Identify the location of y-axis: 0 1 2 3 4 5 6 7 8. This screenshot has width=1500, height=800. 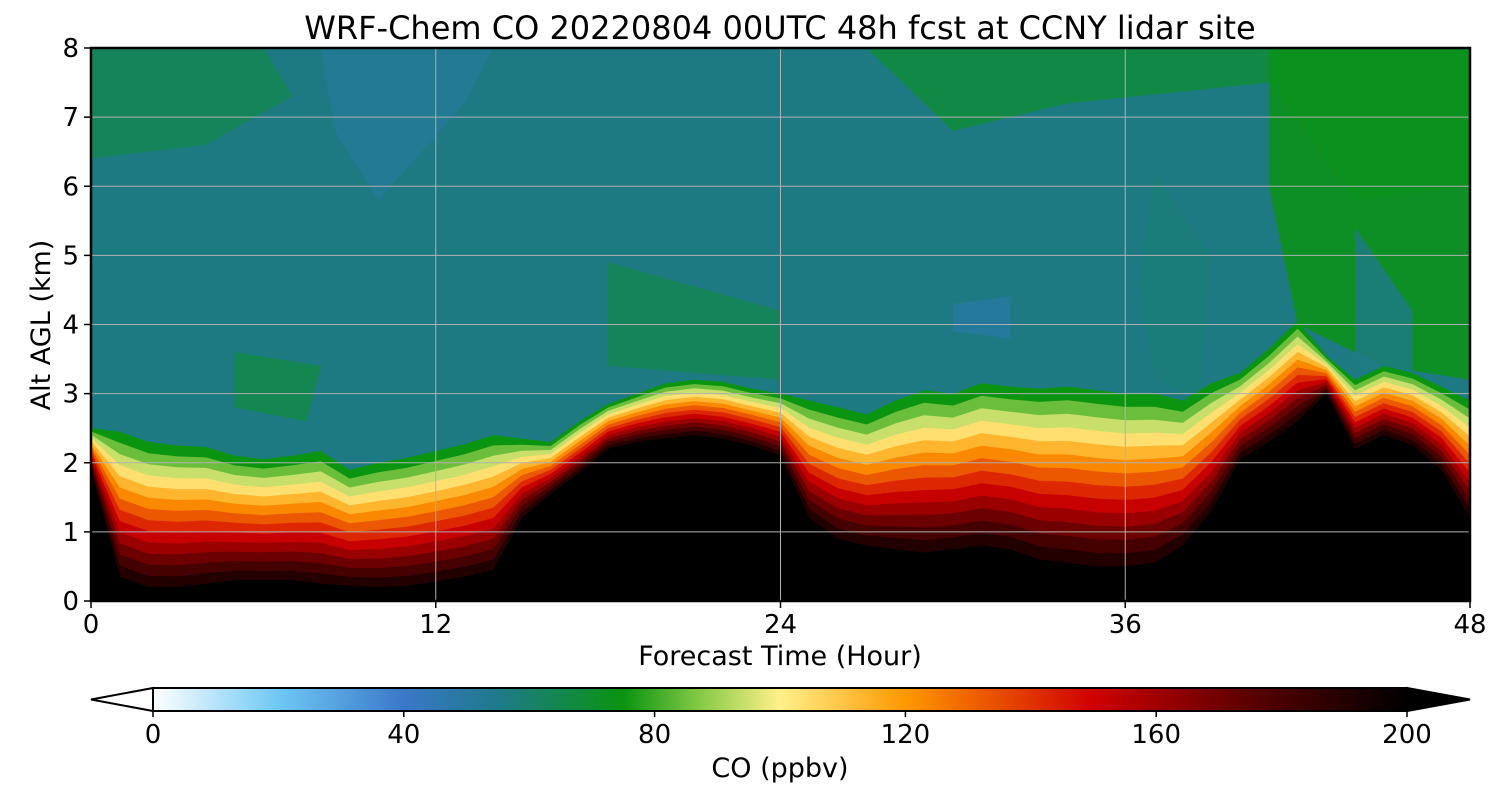
(76, 325).